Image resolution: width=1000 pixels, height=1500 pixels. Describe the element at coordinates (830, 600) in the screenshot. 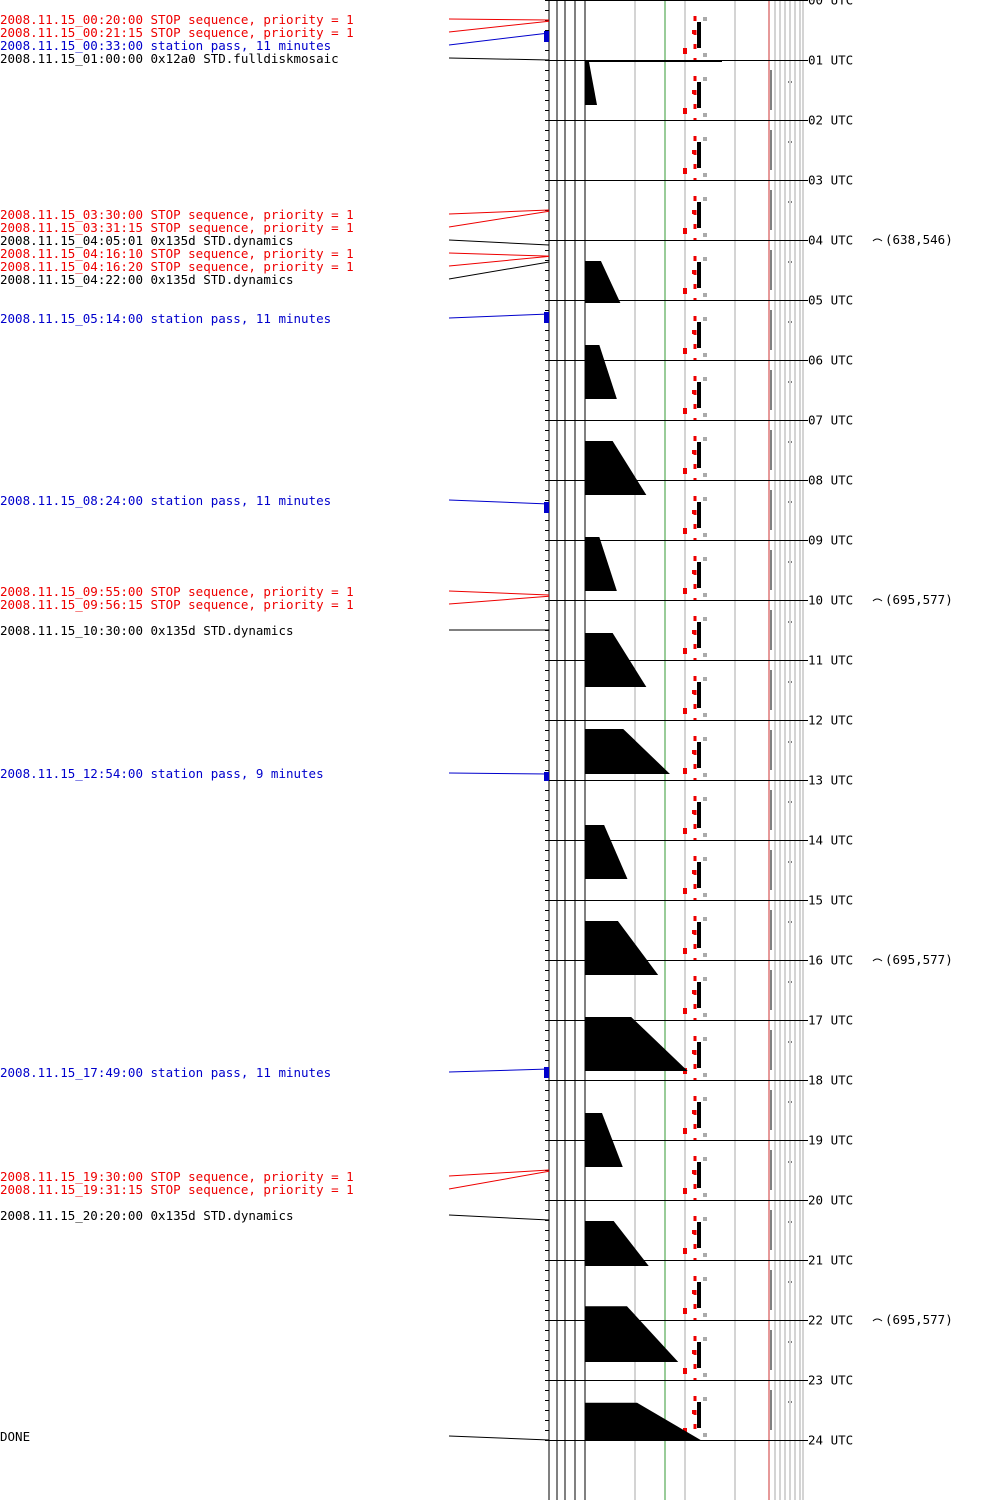

I see `hour-label: 10 UTC` at that location.